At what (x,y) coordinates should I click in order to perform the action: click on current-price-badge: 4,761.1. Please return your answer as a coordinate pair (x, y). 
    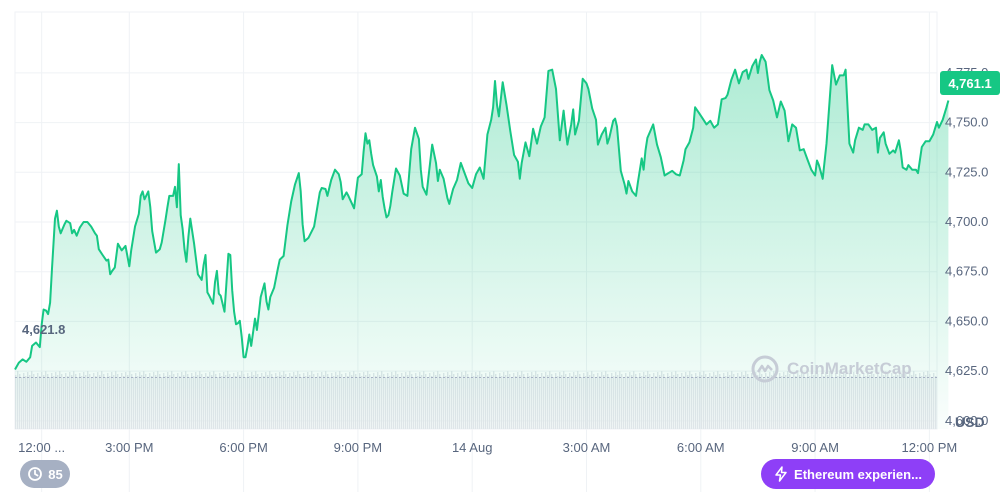
    Looking at the image, I should click on (970, 83).